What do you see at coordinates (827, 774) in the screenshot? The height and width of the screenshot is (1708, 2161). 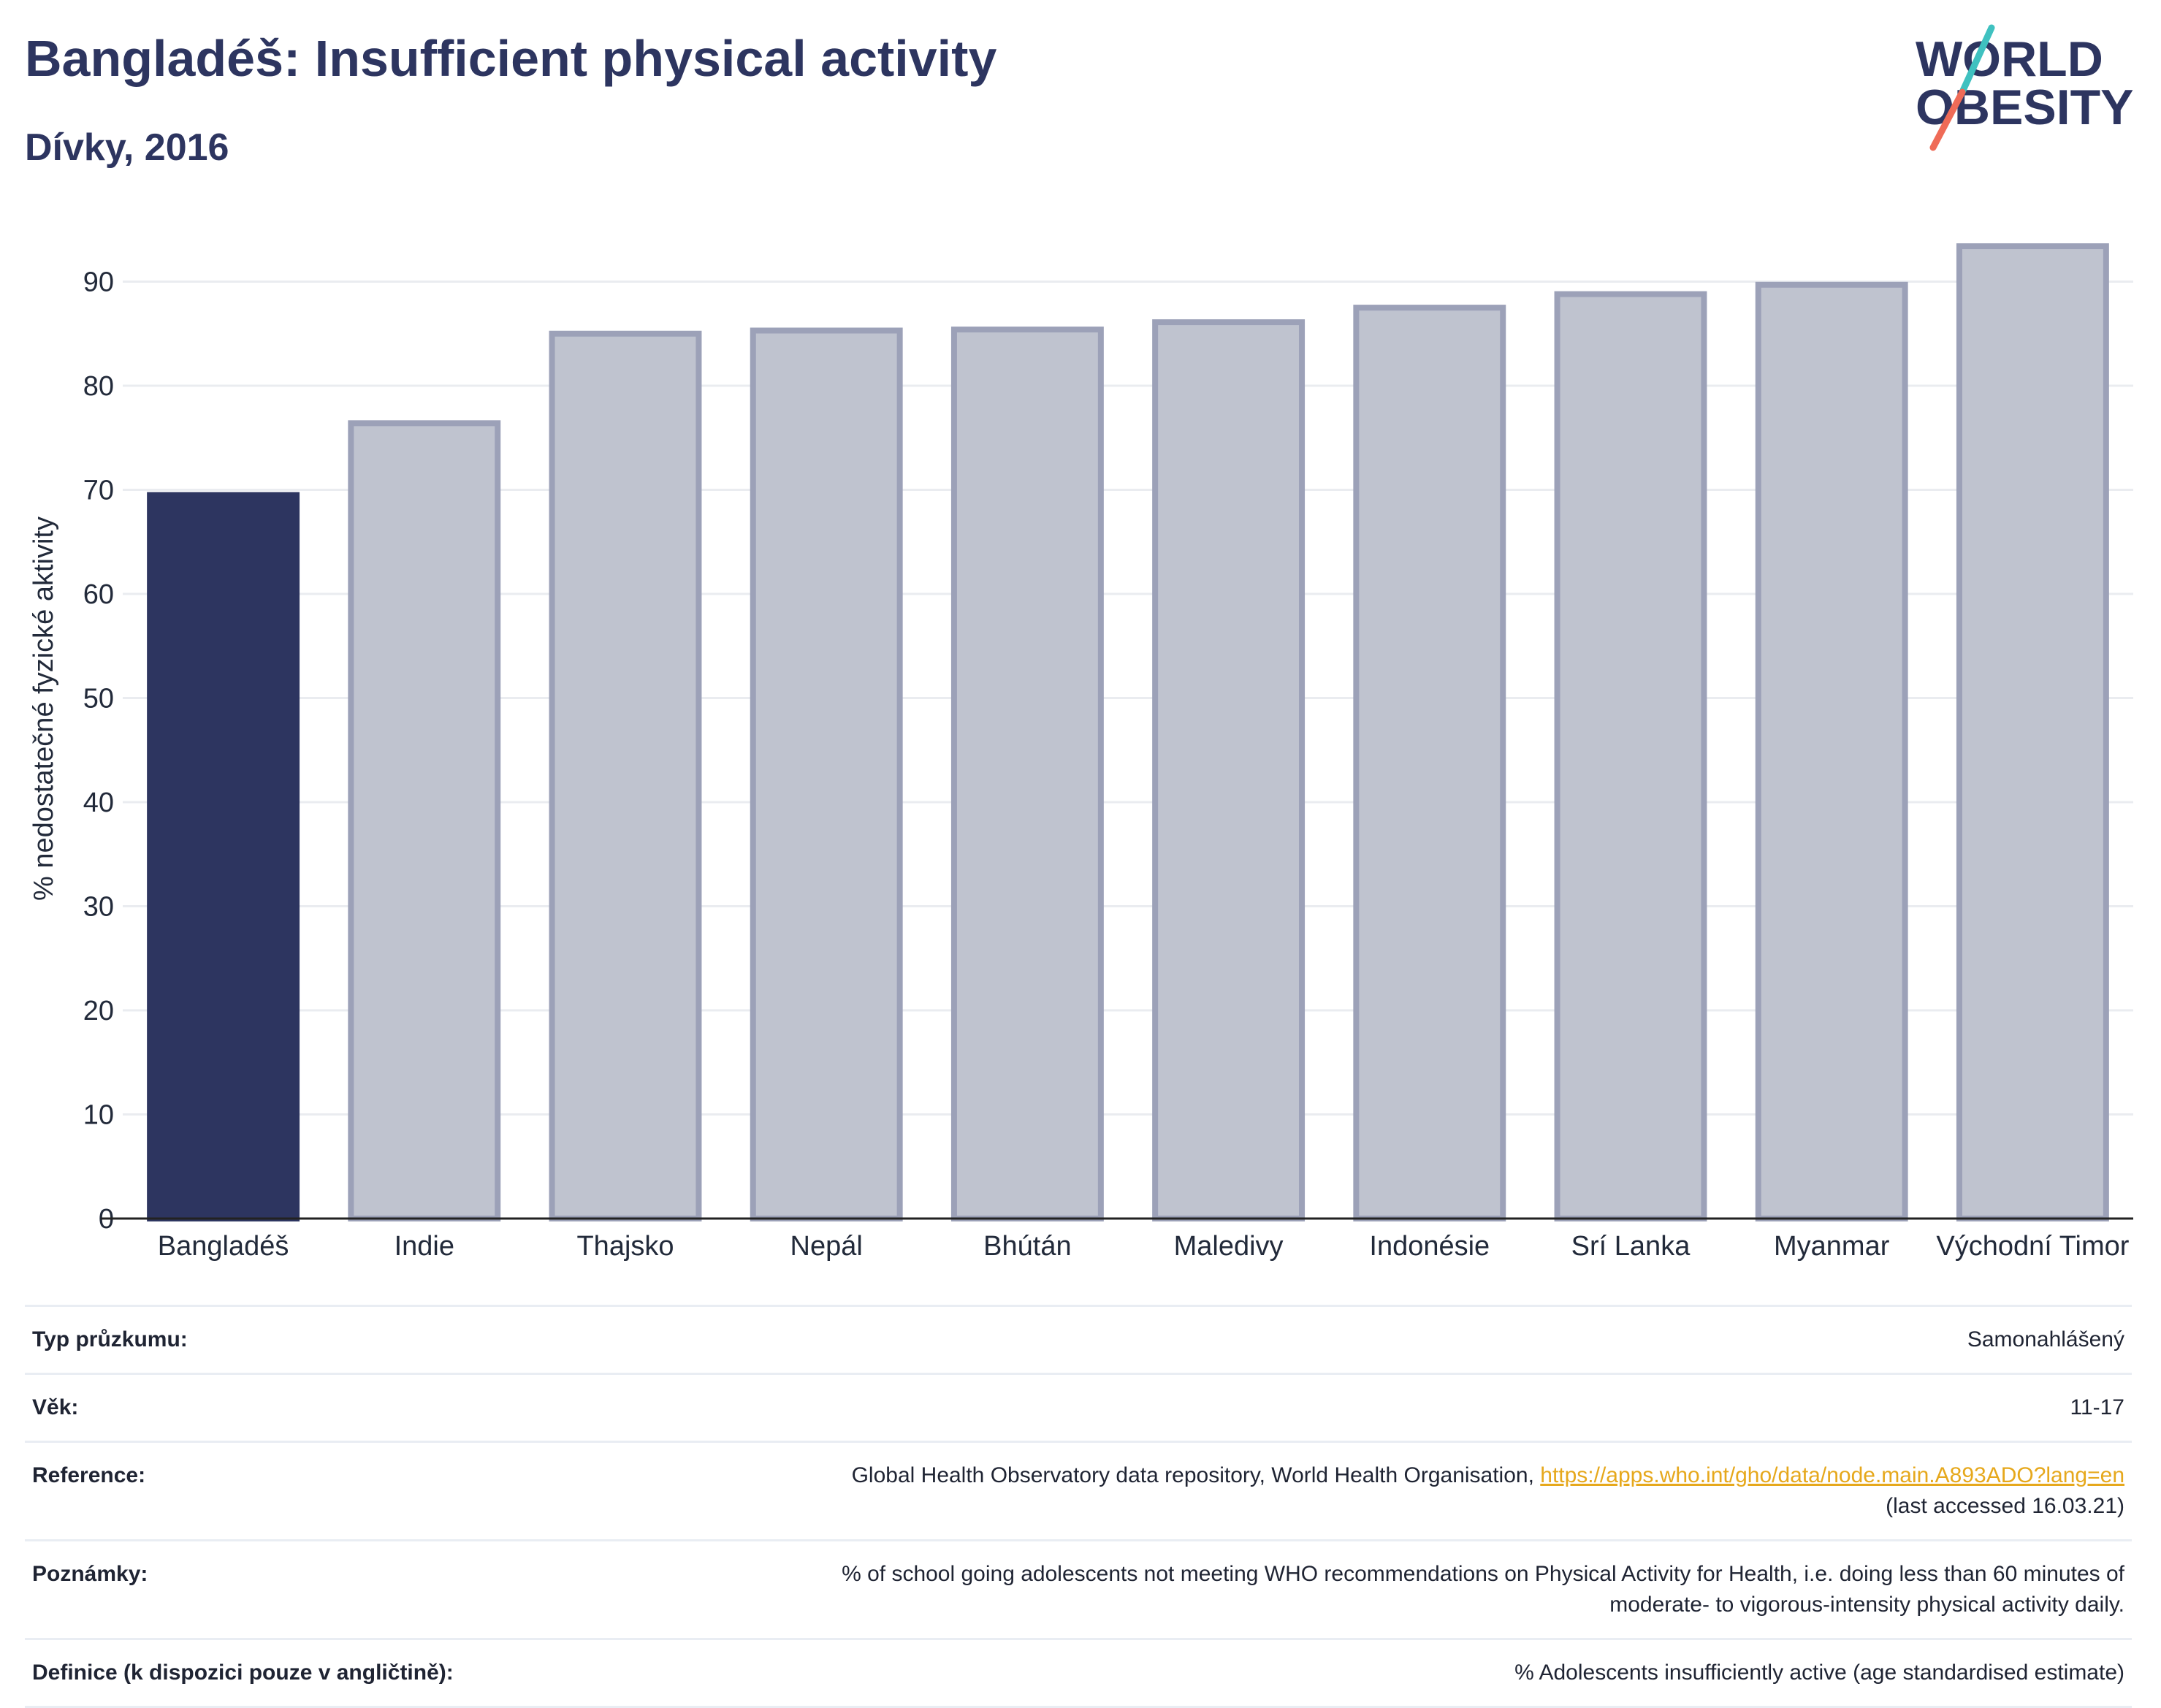 I see `bar-nepál` at bounding box center [827, 774].